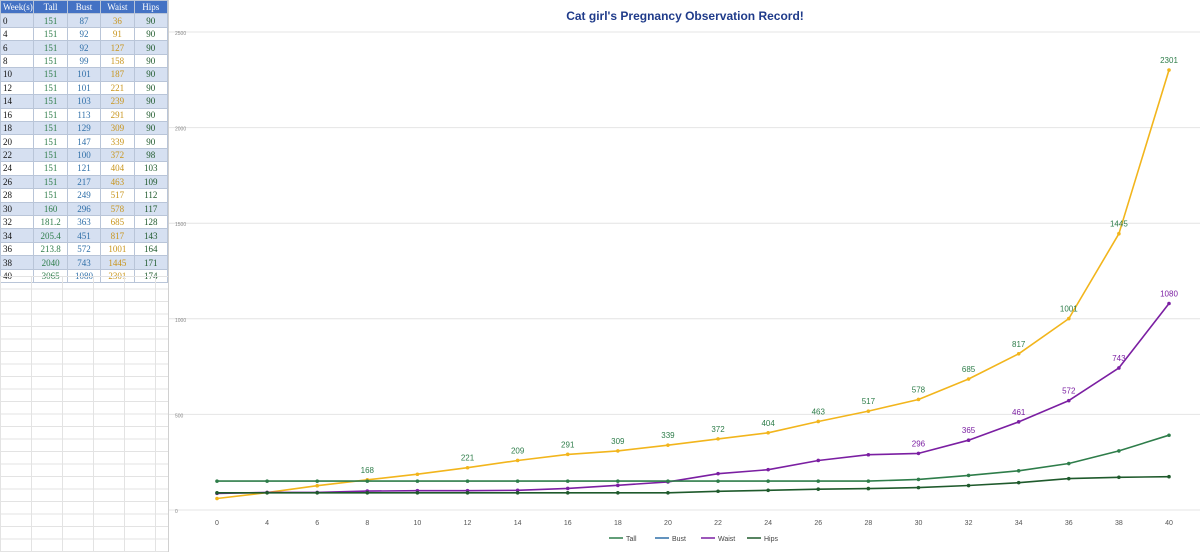 The width and height of the screenshot is (1200, 557). I want to click on table-row: 32 181.2 363 685 128, so click(84, 222).